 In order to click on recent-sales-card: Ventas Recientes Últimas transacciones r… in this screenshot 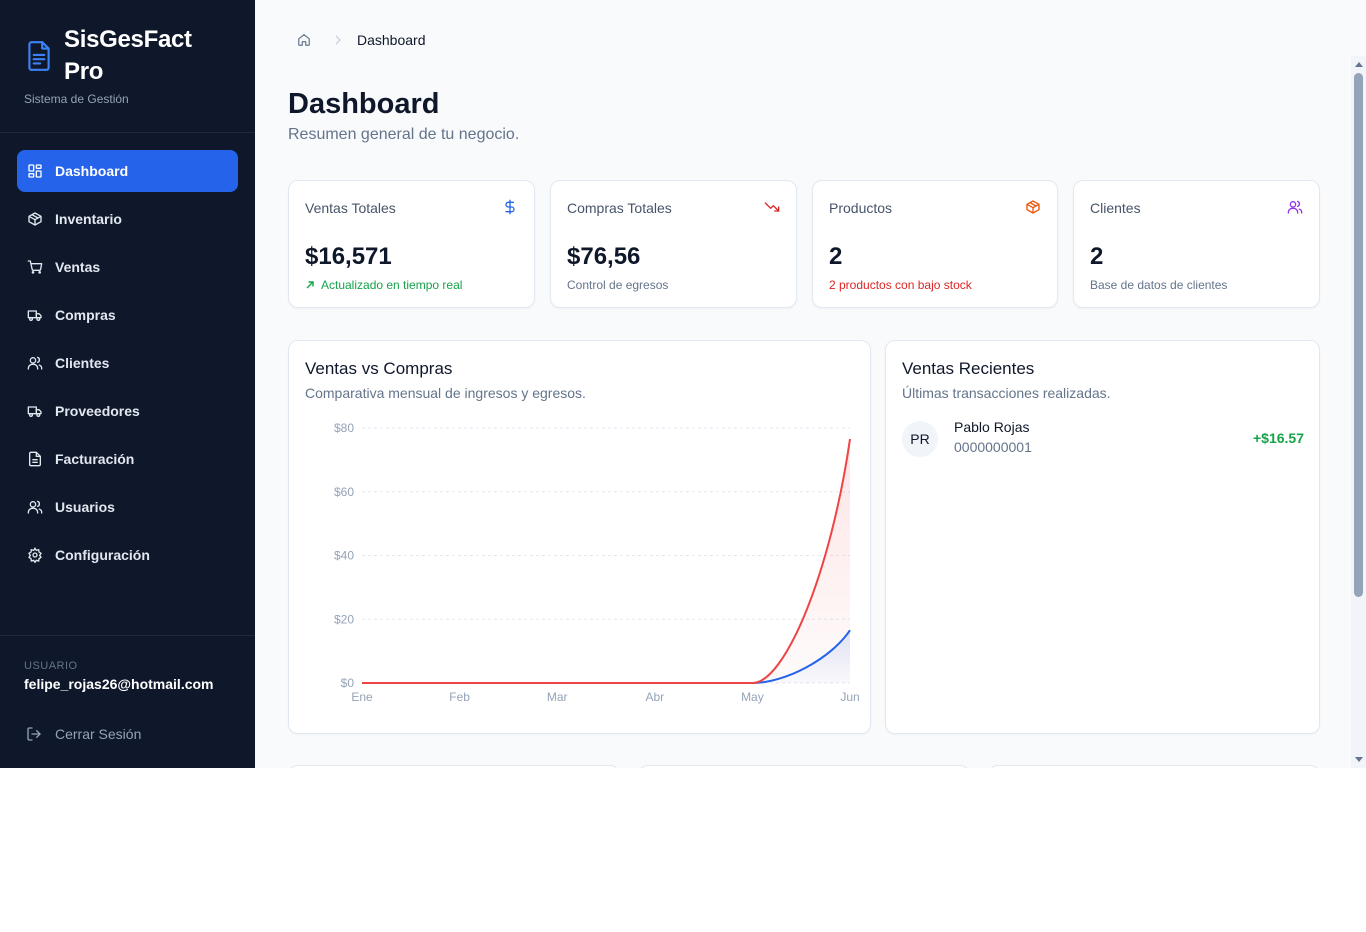, I will do `click(1102, 537)`.